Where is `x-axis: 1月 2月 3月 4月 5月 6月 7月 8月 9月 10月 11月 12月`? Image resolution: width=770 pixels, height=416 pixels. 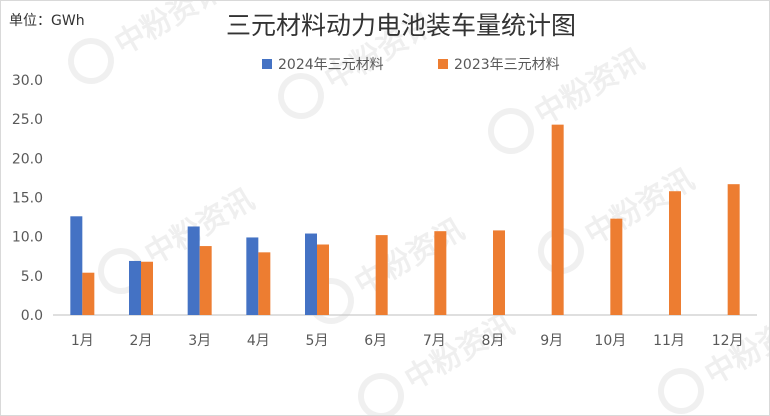 x-axis: 1月 2月 3月 4月 5月 6月 7月 8月 9月 10月 11月 12月 is located at coordinates (405, 331).